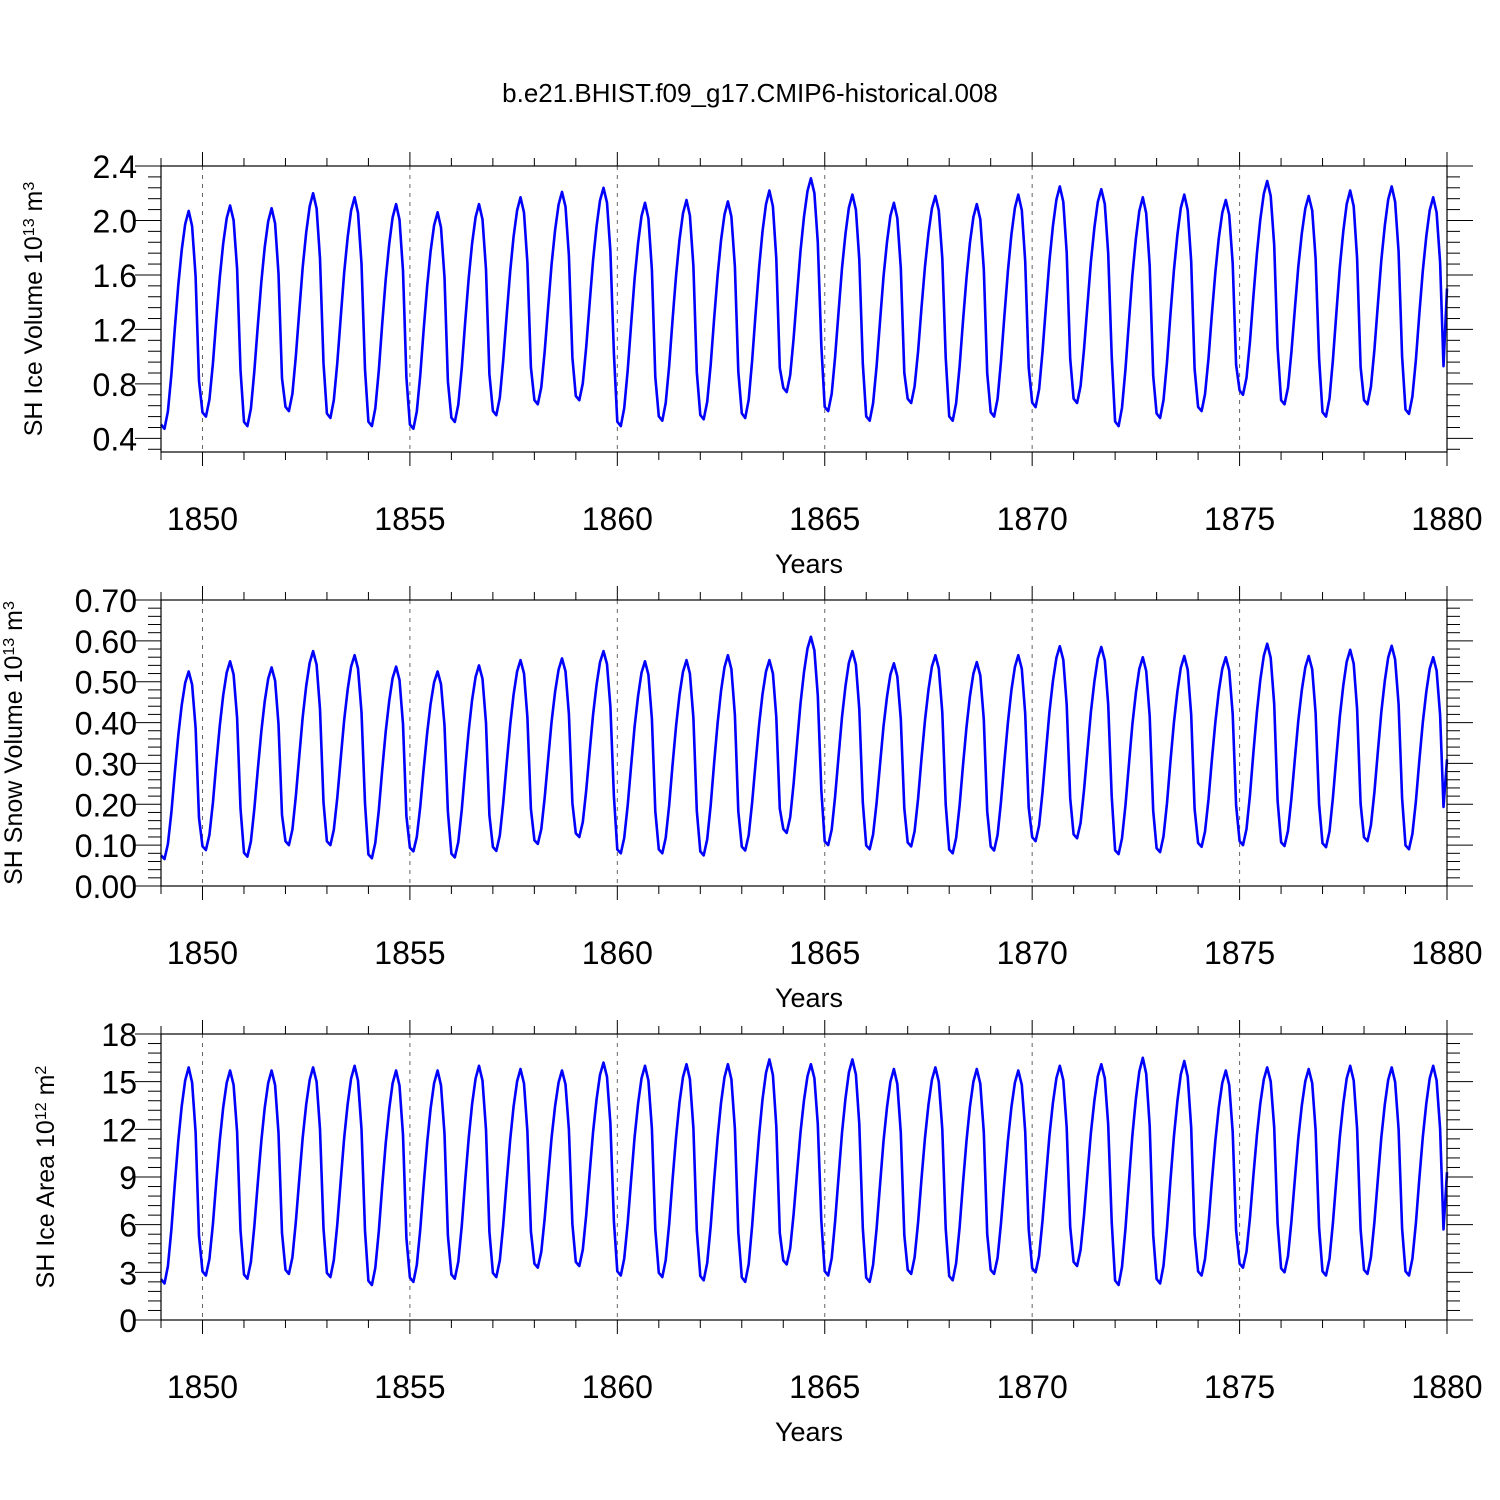  What do you see at coordinates (115, 439) in the screenshot?
I see `y-tick-label: 0.4` at bounding box center [115, 439].